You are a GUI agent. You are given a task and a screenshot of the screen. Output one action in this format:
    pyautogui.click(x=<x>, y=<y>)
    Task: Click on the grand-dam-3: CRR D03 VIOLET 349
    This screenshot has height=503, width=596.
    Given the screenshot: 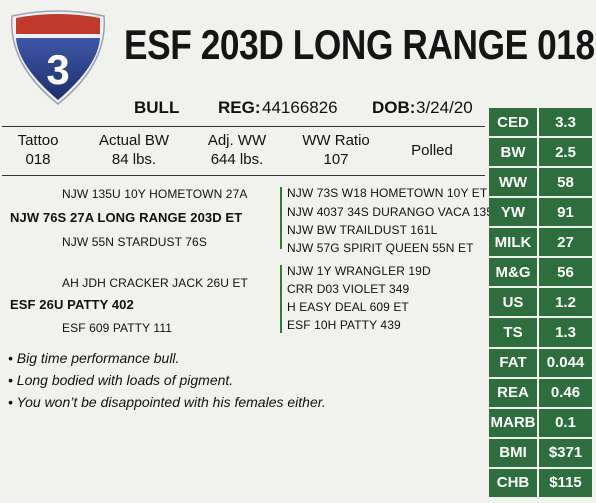 What is the action you would take?
    pyautogui.click(x=348, y=289)
    